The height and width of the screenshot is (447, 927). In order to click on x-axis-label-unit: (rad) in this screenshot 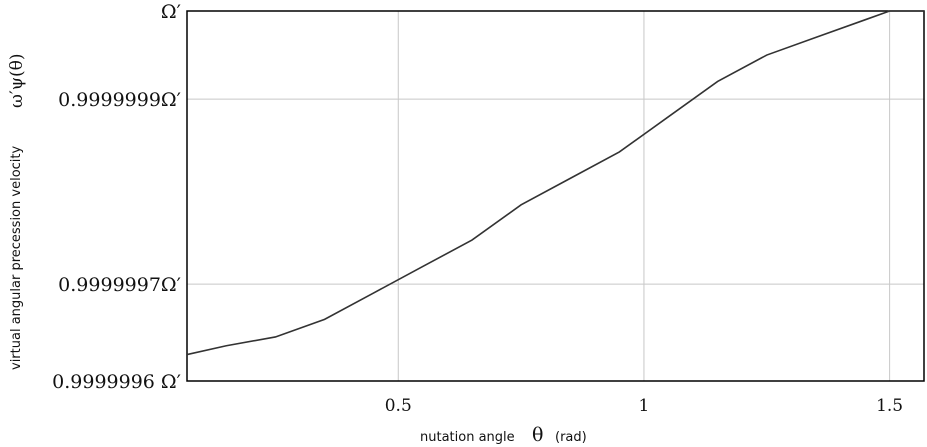, I will do `click(571, 437)`.